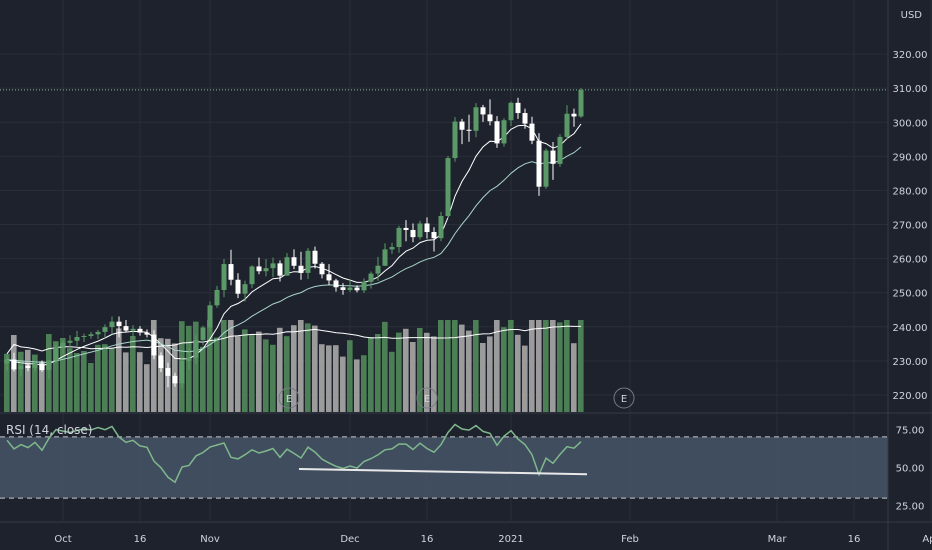 The width and height of the screenshot is (932, 550). Describe the element at coordinates (910, 89) in the screenshot. I see `price-tick-label: 310.00` at that location.